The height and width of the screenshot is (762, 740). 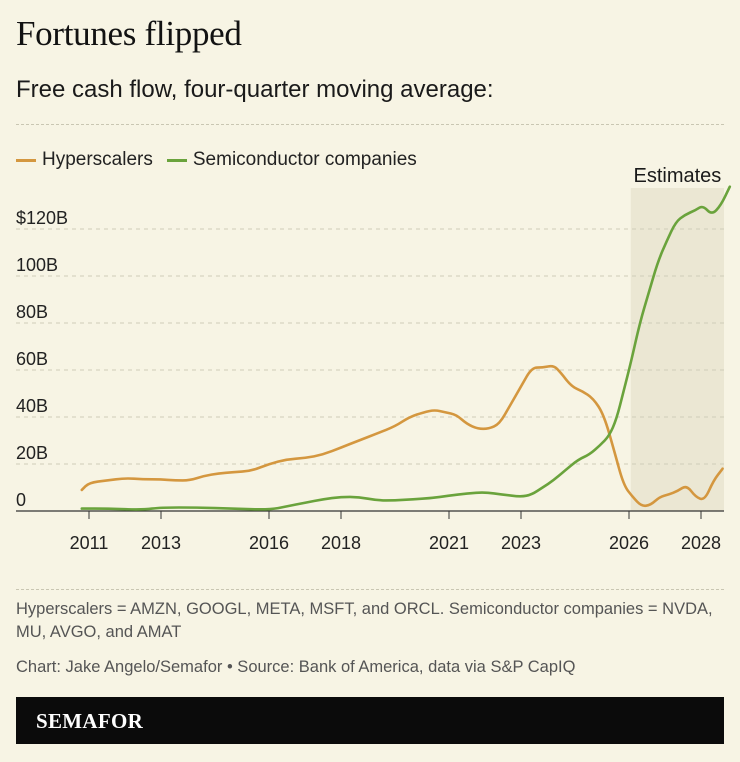 What do you see at coordinates (370, 589) in the screenshot?
I see `bottom-divider` at bounding box center [370, 589].